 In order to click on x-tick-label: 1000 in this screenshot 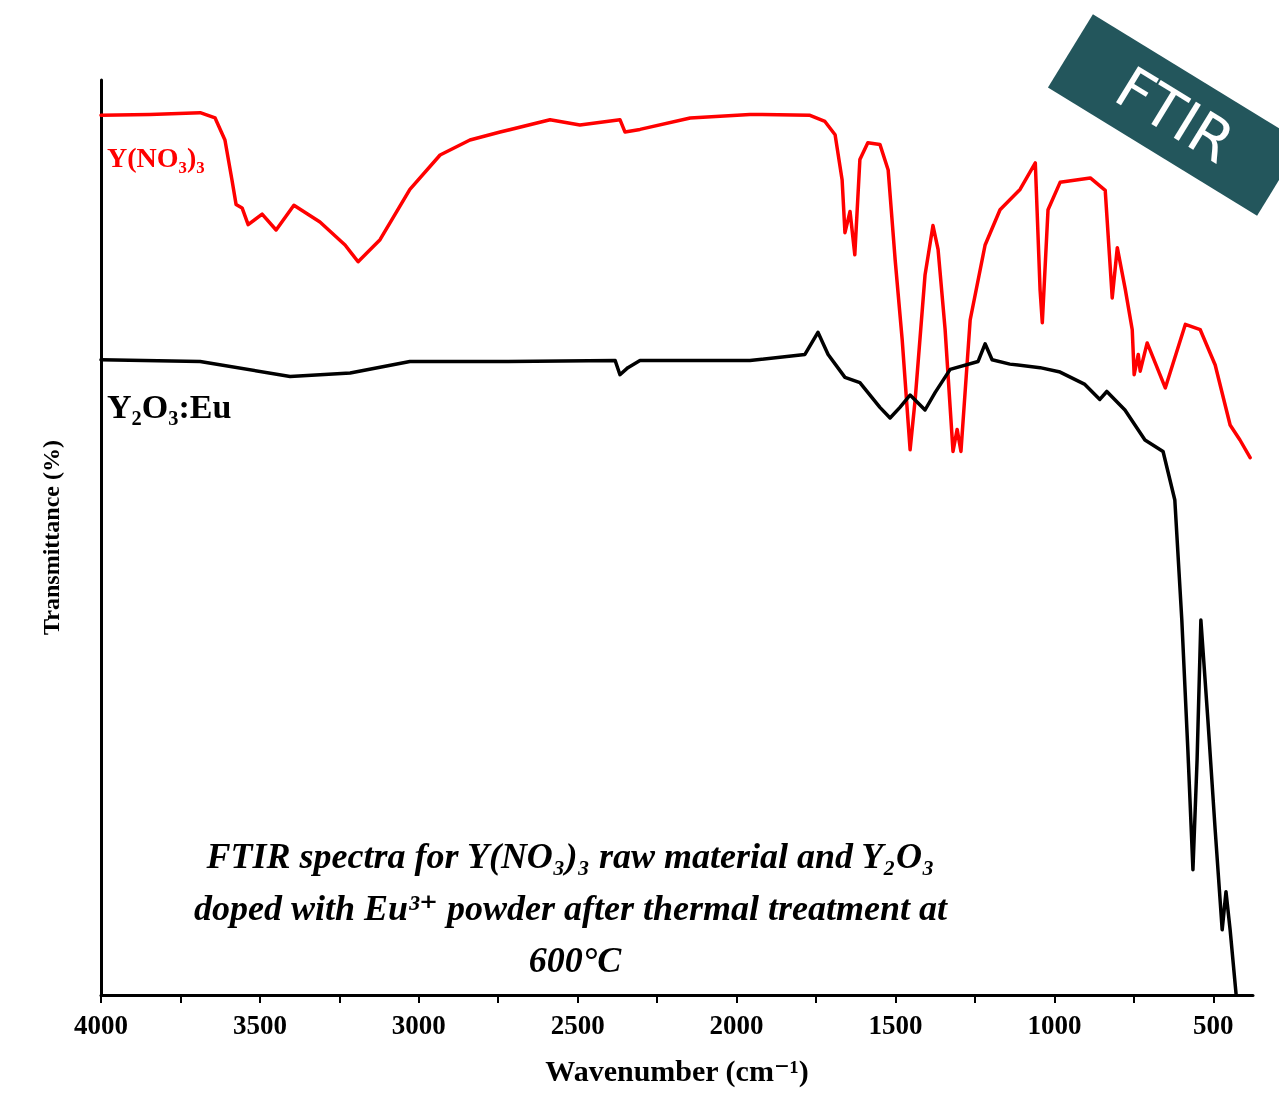, I will do `click(1054, 1024)`.